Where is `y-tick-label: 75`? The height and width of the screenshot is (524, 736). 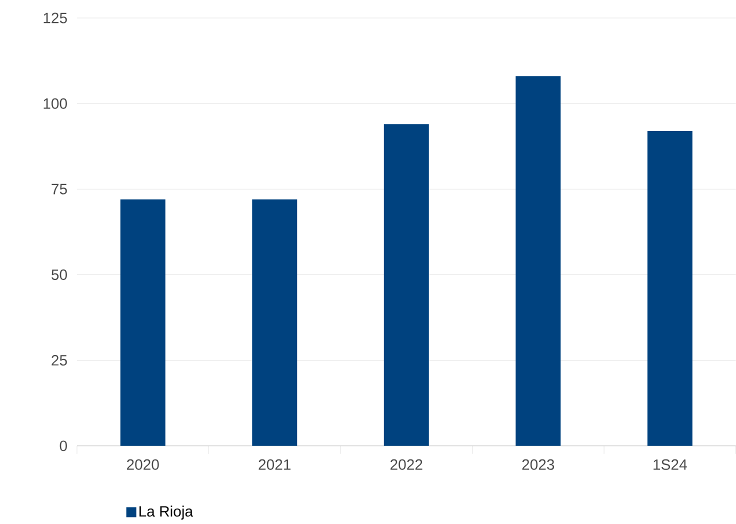 y-tick-label: 75 is located at coordinates (59, 189).